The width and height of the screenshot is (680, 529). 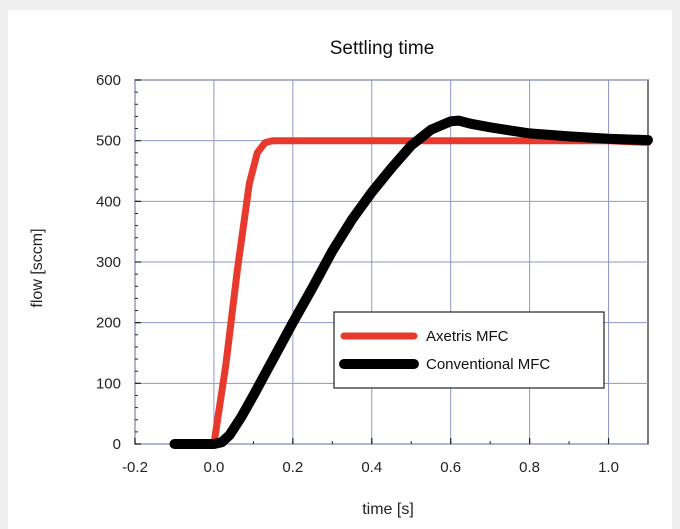 What do you see at coordinates (108, 323) in the screenshot?
I see `y-tick-label: 200` at bounding box center [108, 323].